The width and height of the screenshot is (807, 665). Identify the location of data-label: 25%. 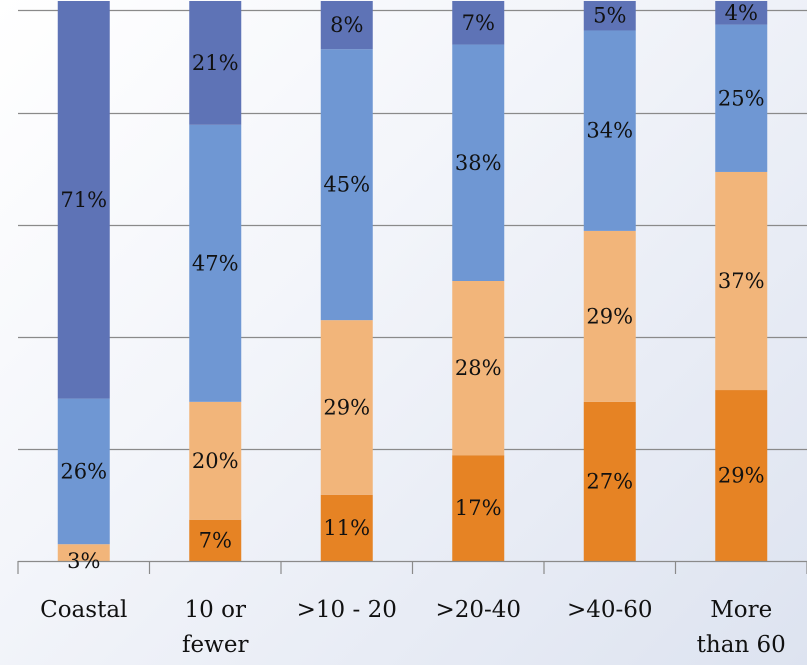
(741, 98).